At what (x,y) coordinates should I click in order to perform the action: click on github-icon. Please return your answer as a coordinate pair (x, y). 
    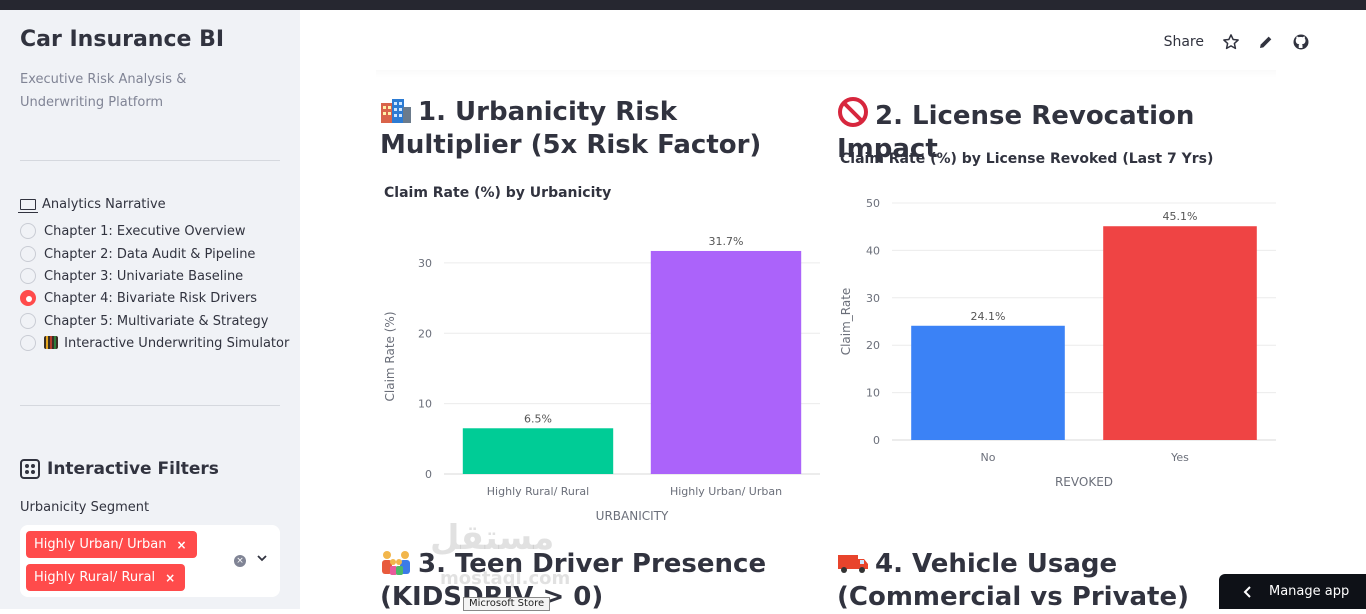
    Looking at the image, I should click on (1301, 42).